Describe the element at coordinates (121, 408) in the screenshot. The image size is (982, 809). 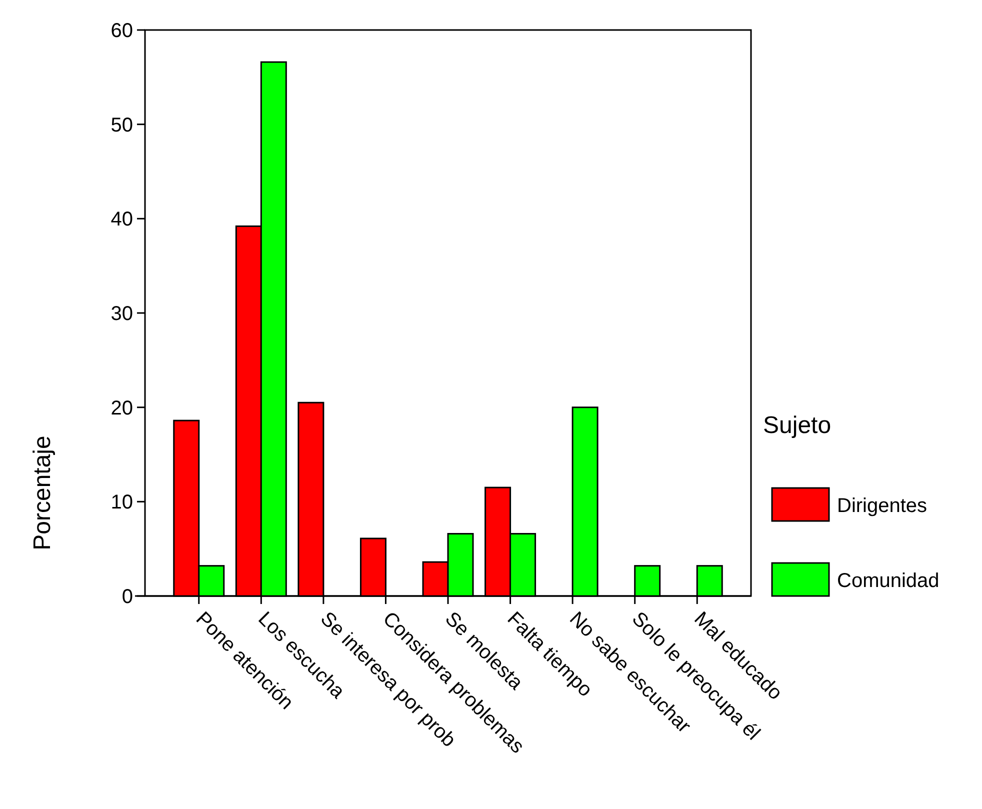
I see `y-tick-label: 20` at that location.